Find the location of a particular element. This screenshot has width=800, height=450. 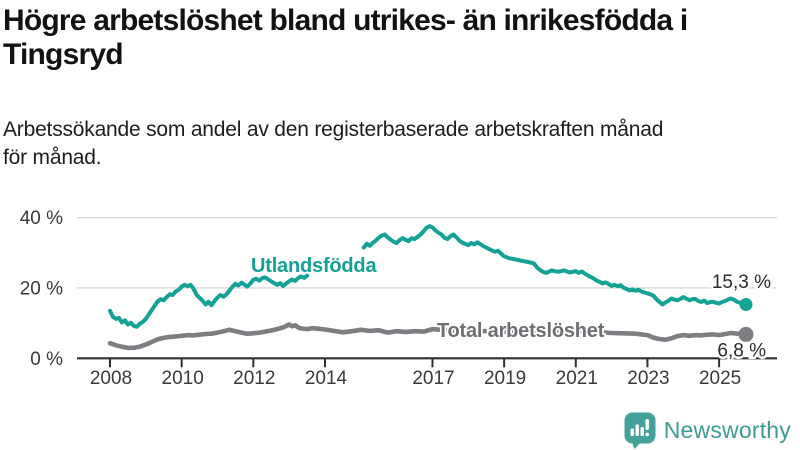

page-title-line2: Tingsryd is located at coordinates (63, 54).